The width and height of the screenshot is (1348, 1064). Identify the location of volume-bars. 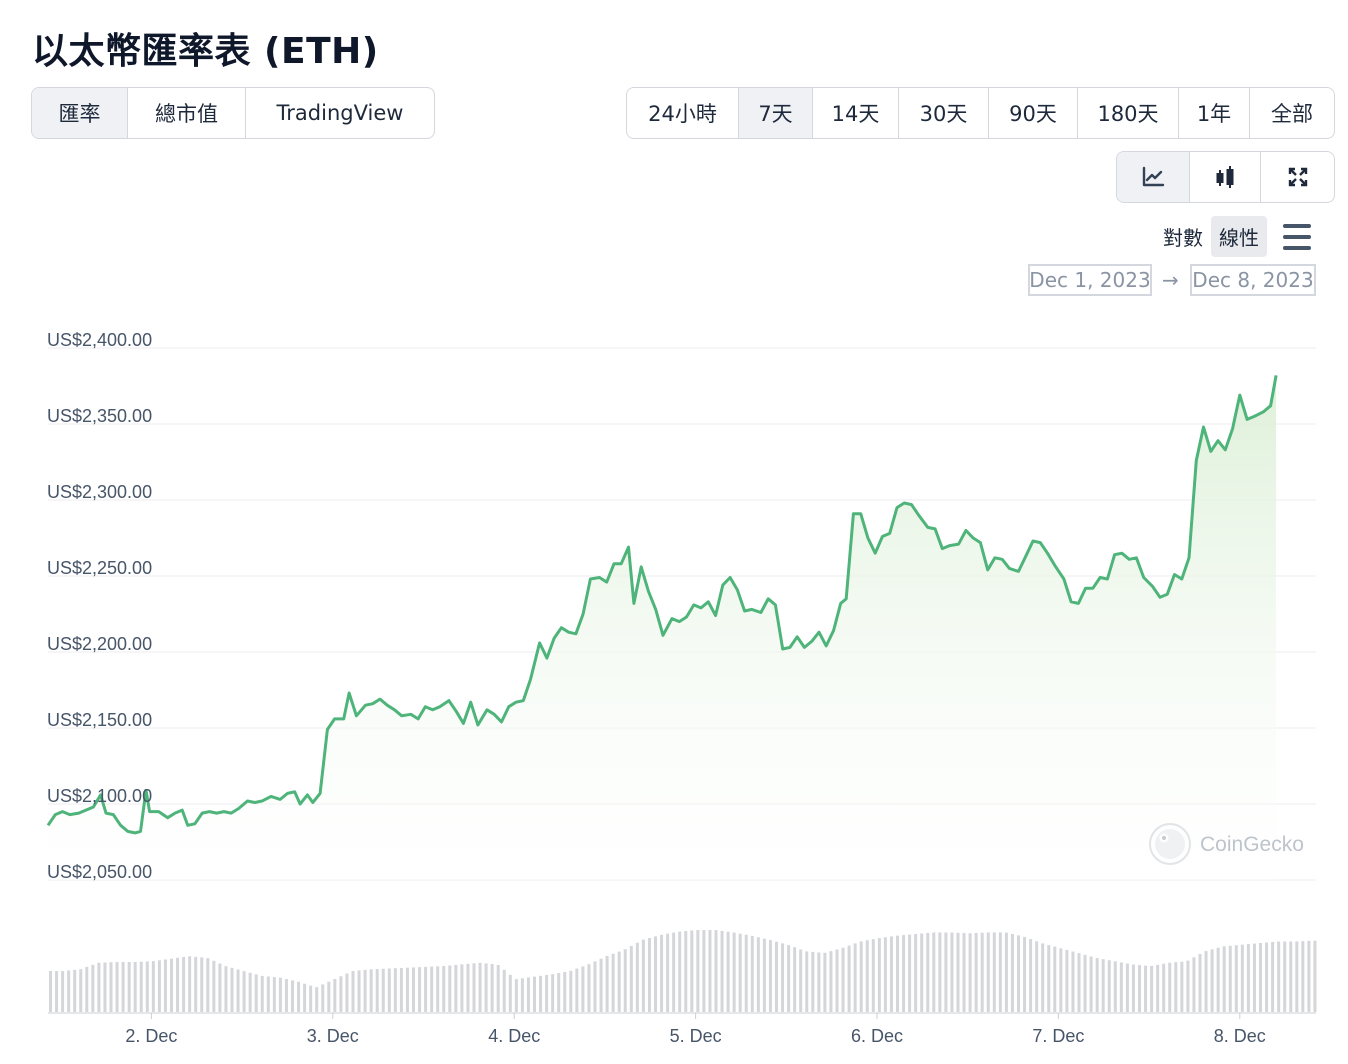
(683, 971).